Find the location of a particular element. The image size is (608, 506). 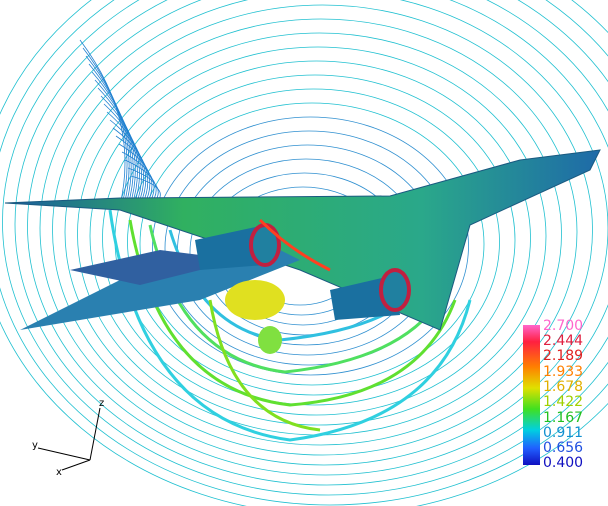

colorbar-label: 0.656 is located at coordinates (563, 448).